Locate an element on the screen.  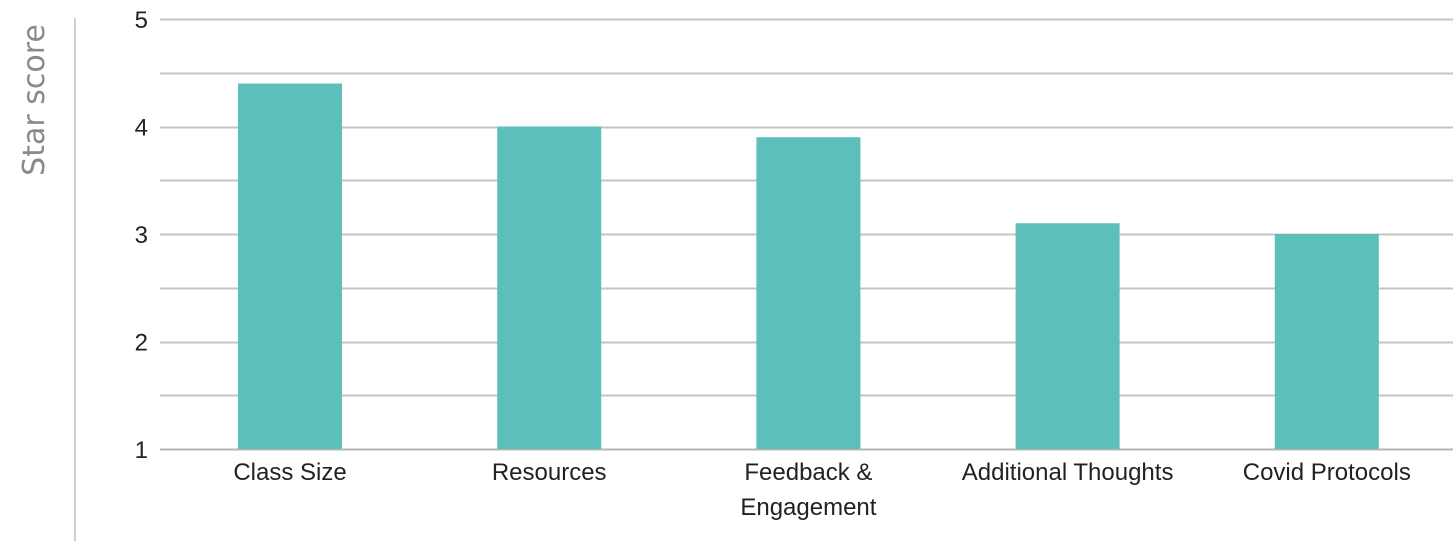
y-tick-labels: 1 2 3 4 5 is located at coordinates (141, 235).